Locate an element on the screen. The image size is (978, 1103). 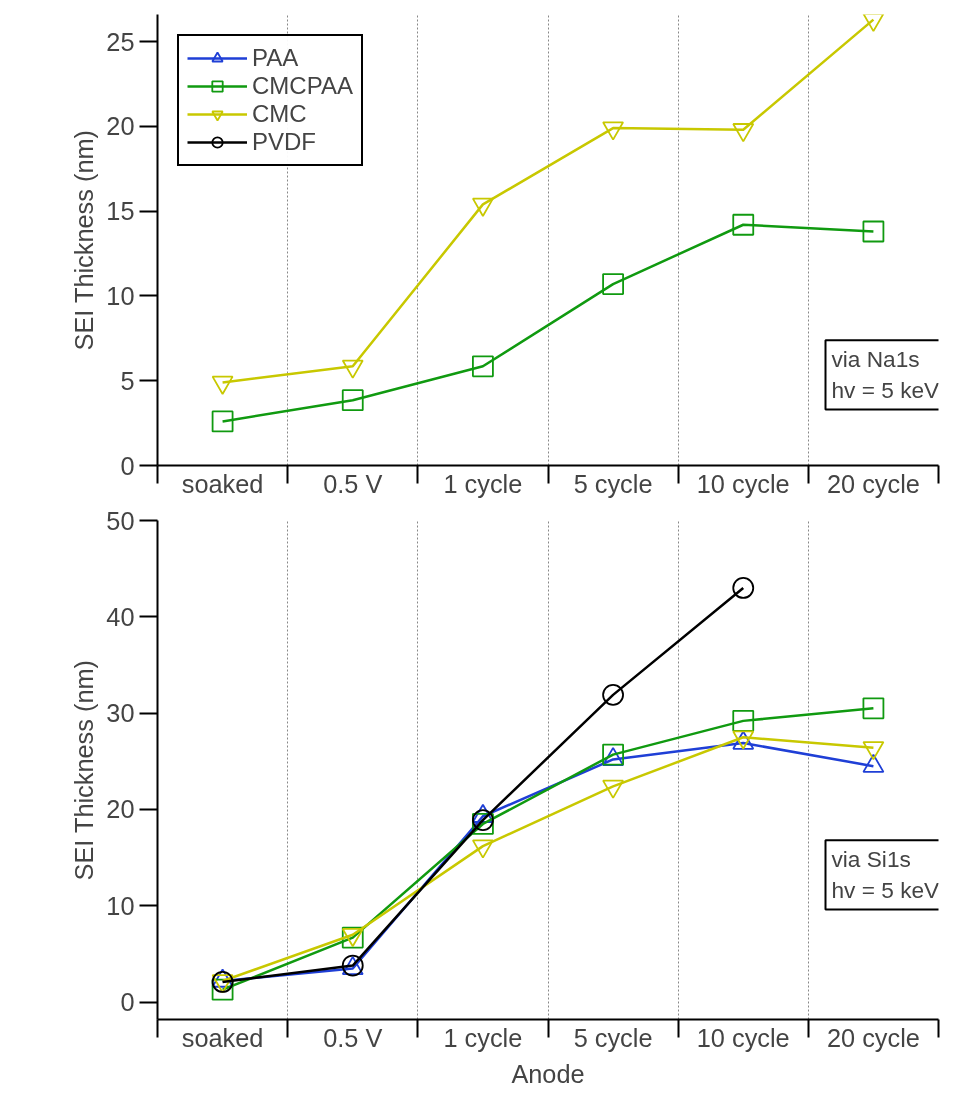
y-tick-label: 5 is located at coordinates (127, 380).